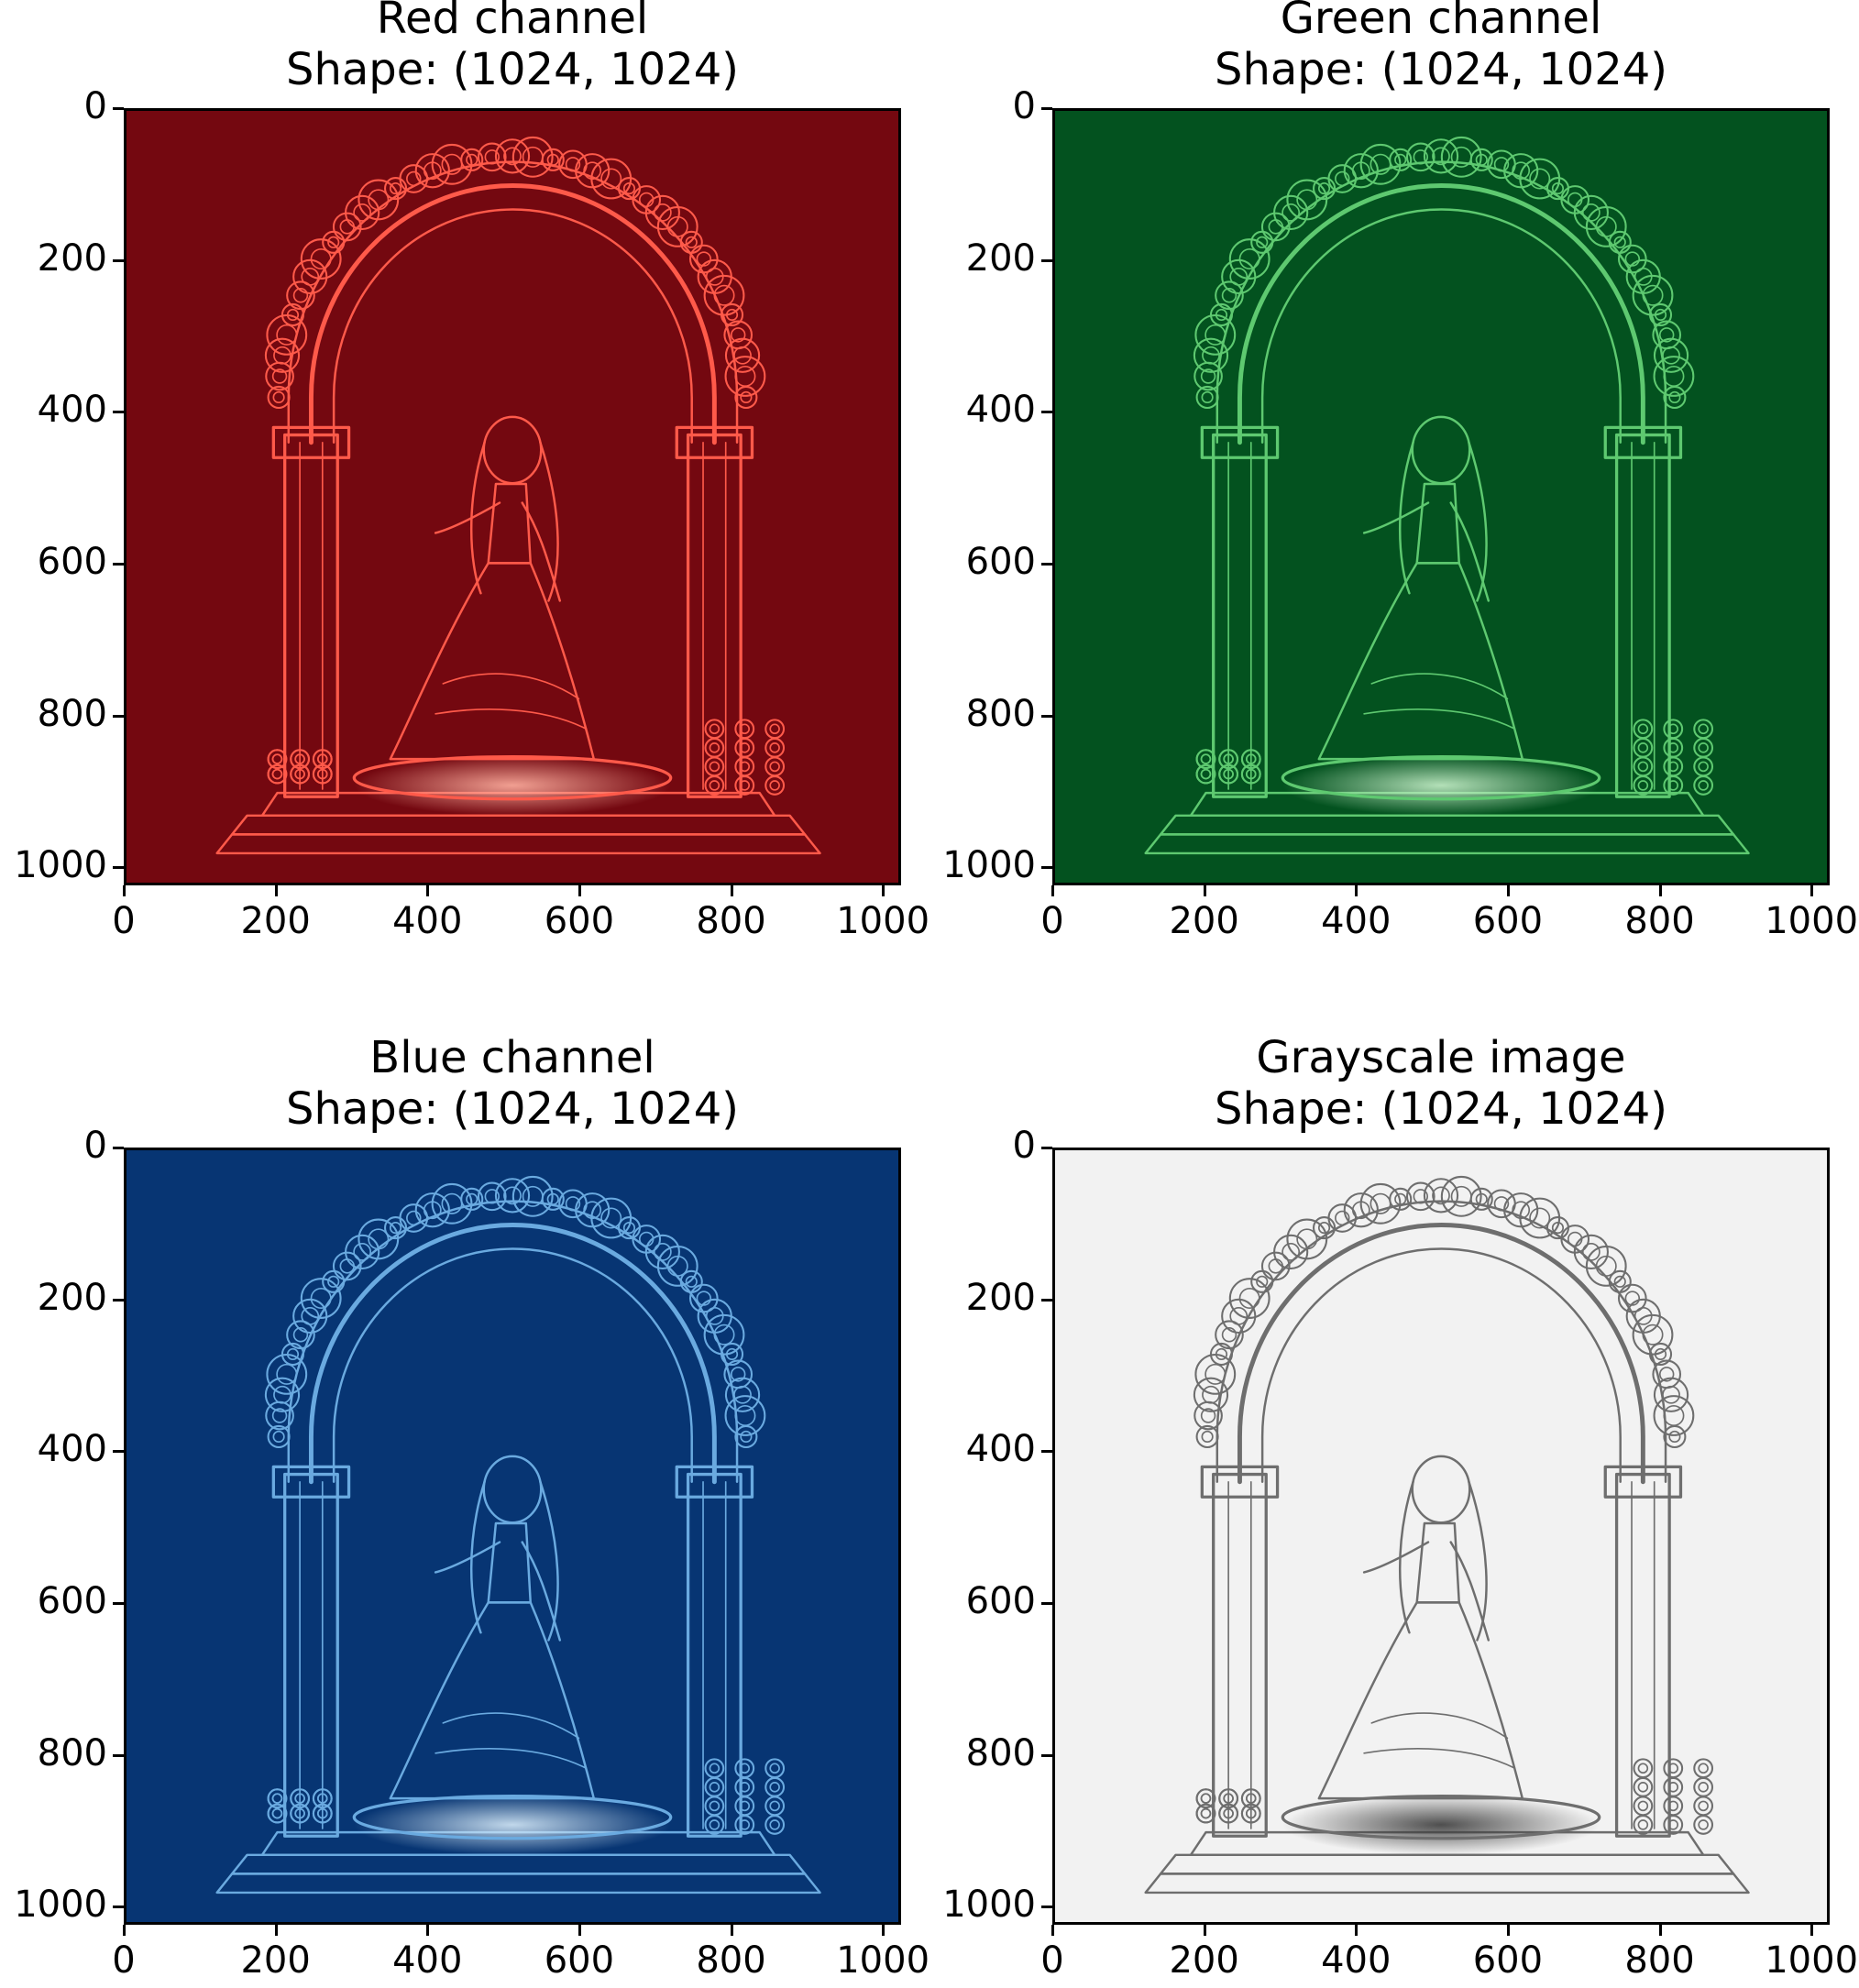 The image size is (1859, 1988). Describe the element at coordinates (1441, 1057) in the screenshot. I see `panel-title-gray: Grayscale image` at that location.